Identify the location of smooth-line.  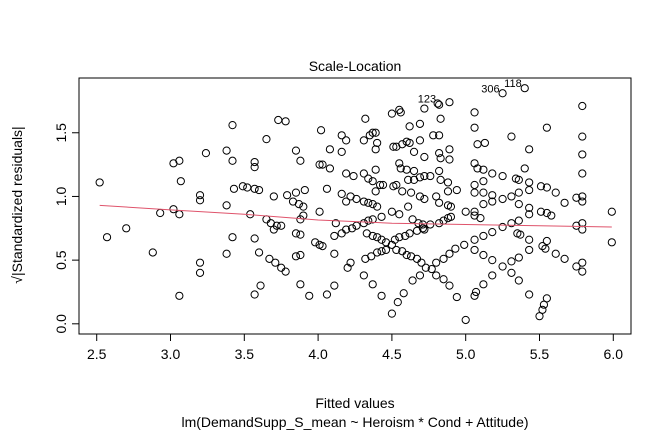
(355, 216).